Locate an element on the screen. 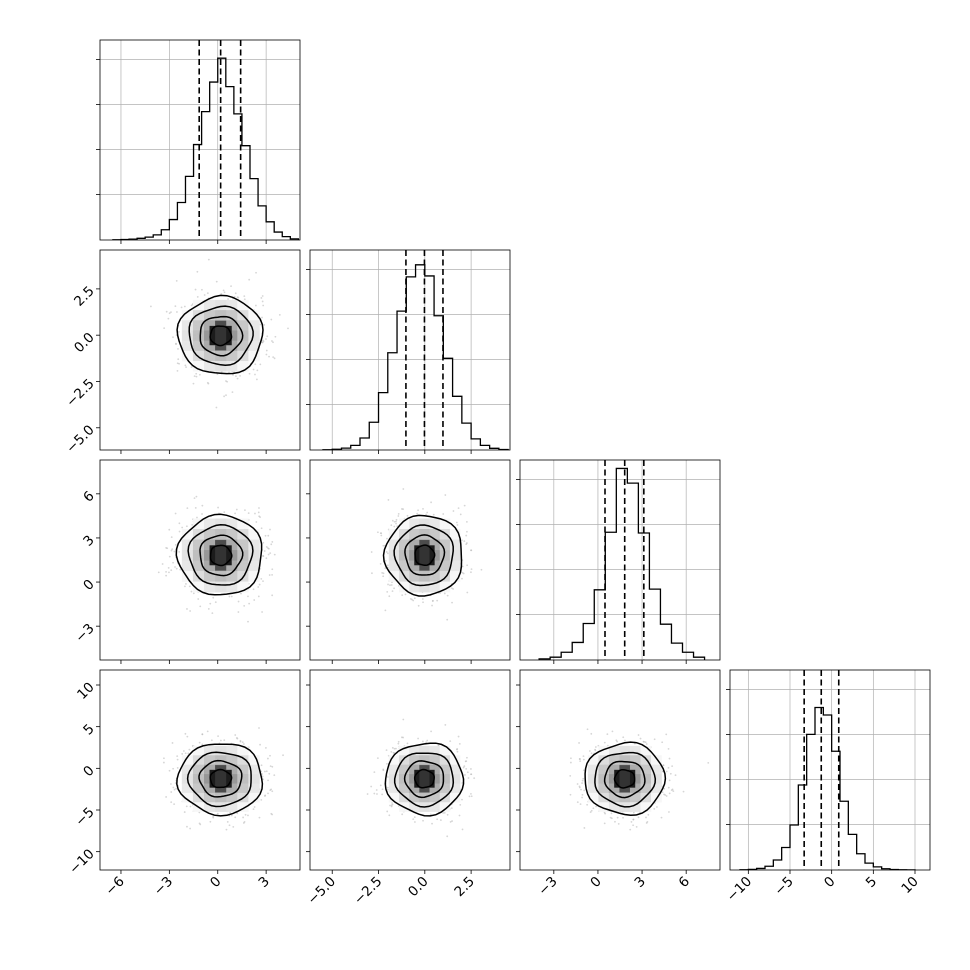  xtick-label-0-3: 3 is located at coordinates (264, 882).